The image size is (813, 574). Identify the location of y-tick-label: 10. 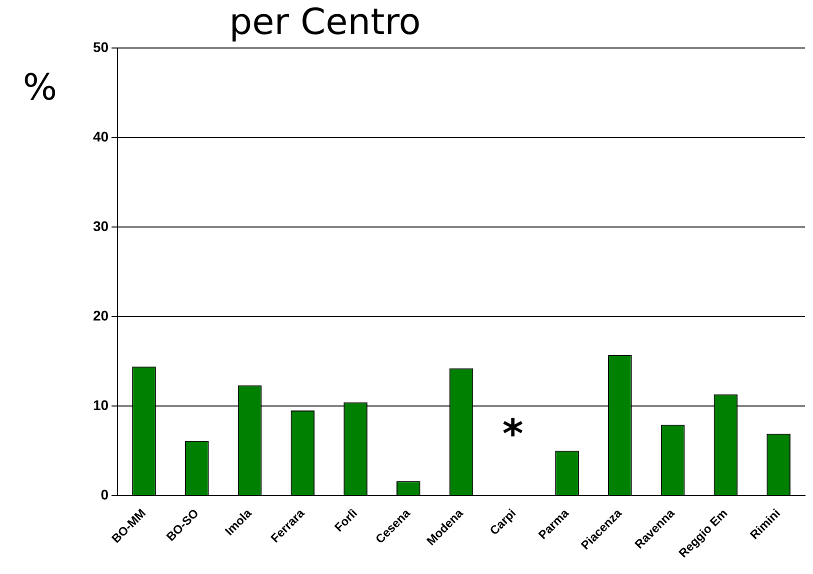
(100, 404).